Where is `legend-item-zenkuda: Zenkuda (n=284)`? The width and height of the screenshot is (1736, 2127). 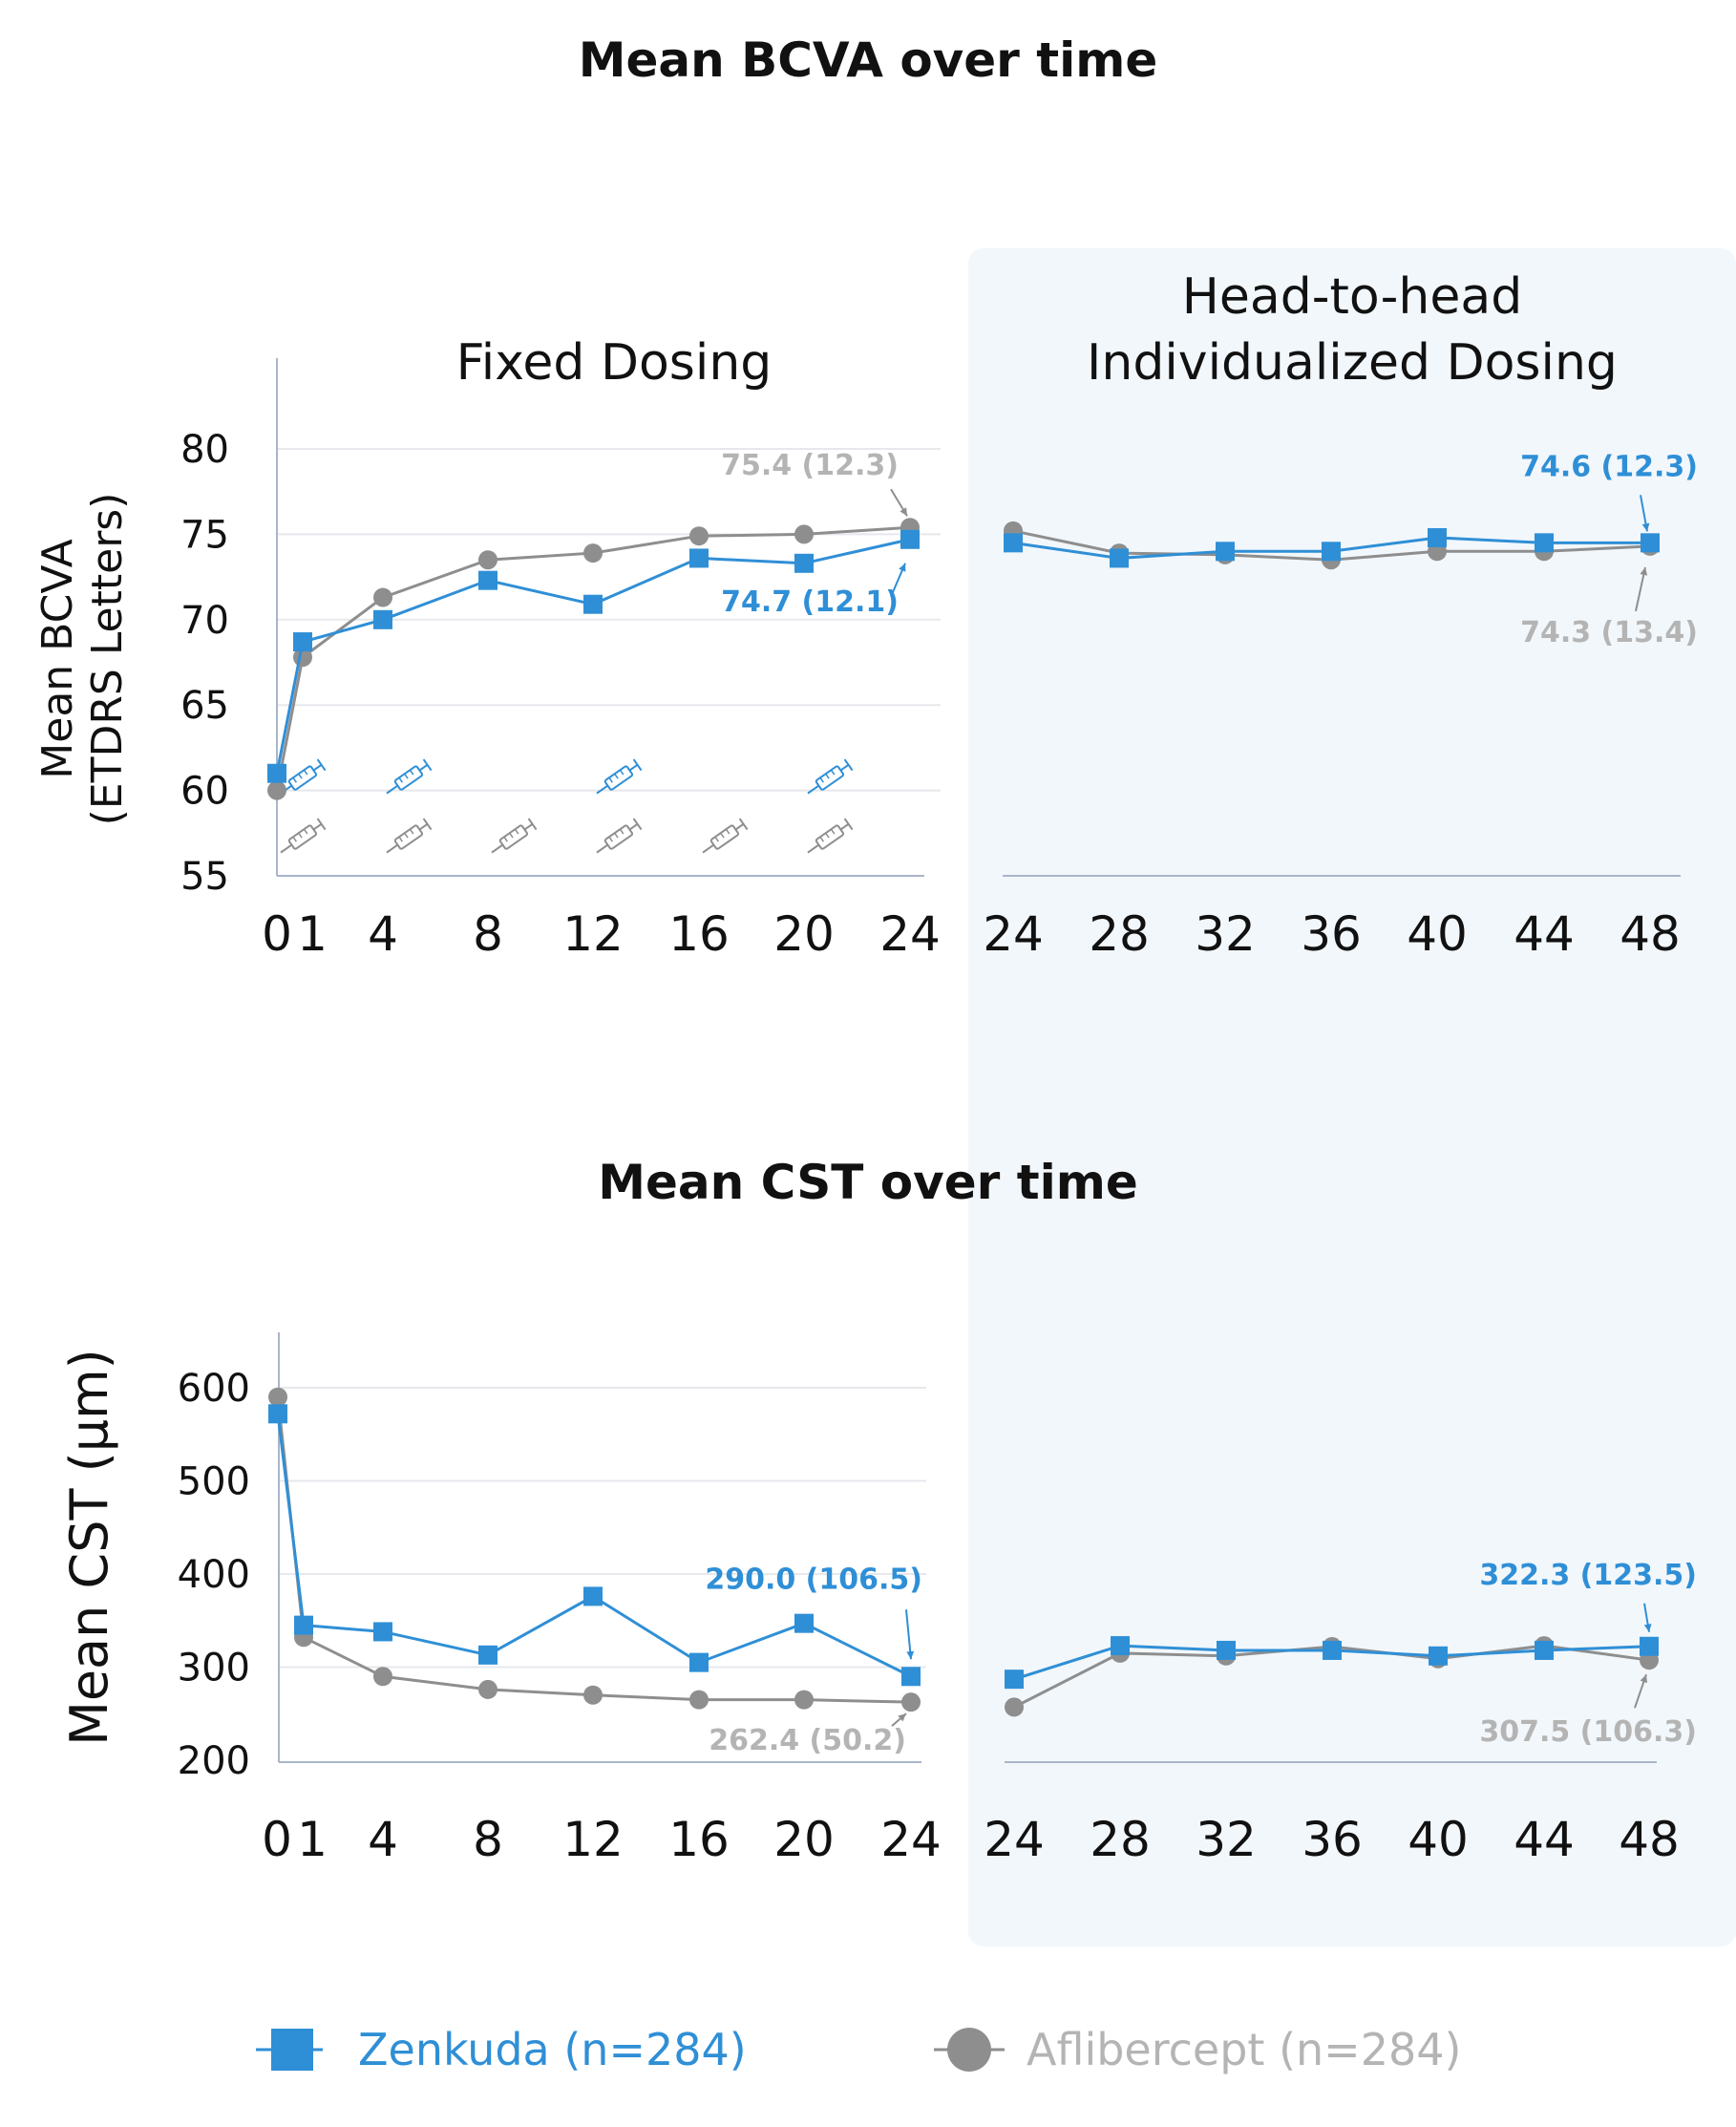
legend-item-zenkuda: Zenkuda (n=284) is located at coordinates (501, 2049).